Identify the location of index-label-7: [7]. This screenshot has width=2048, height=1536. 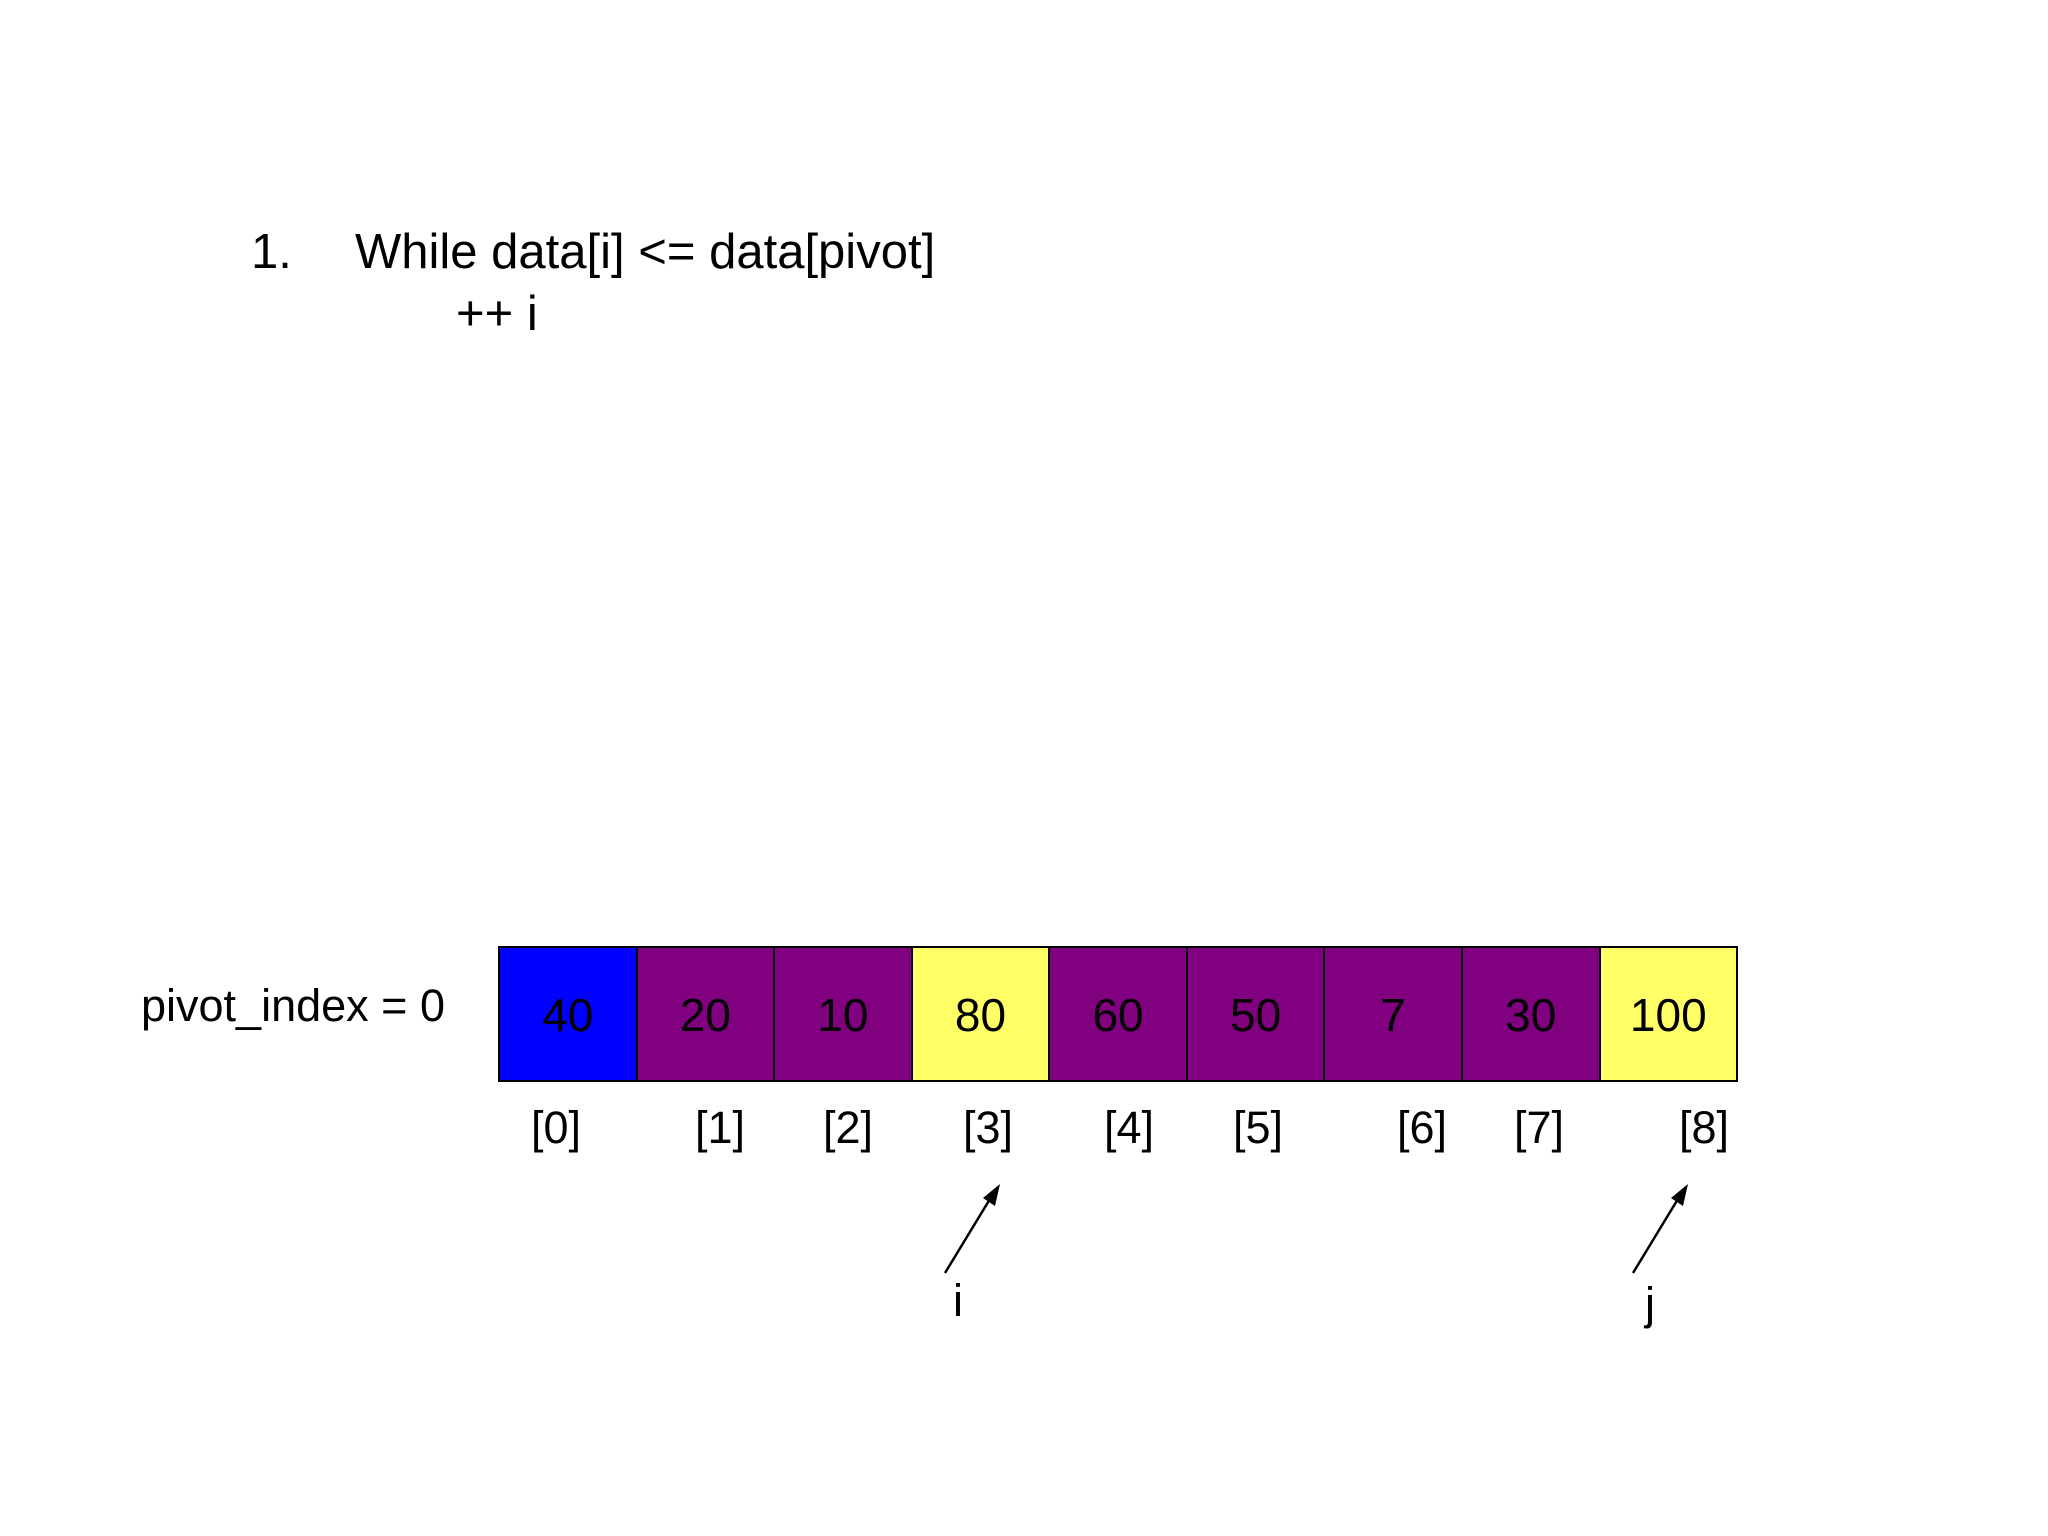
(1539, 1127).